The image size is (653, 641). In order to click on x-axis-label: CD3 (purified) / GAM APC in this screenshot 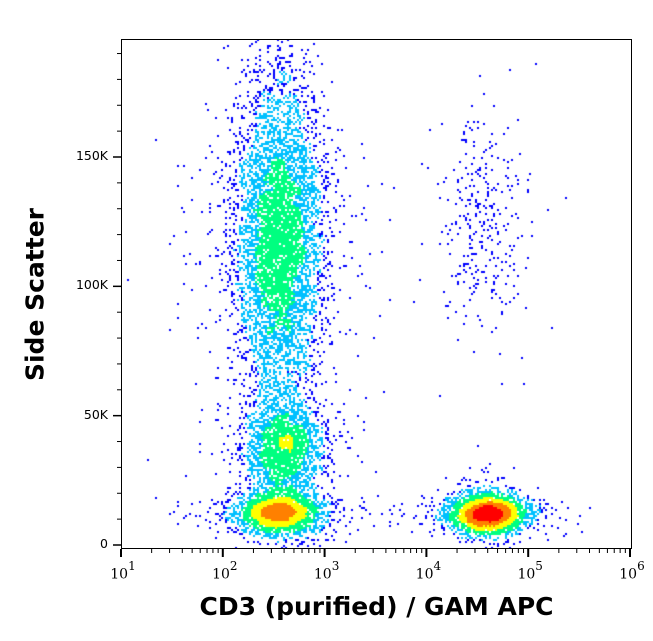, I will do `click(376, 606)`.